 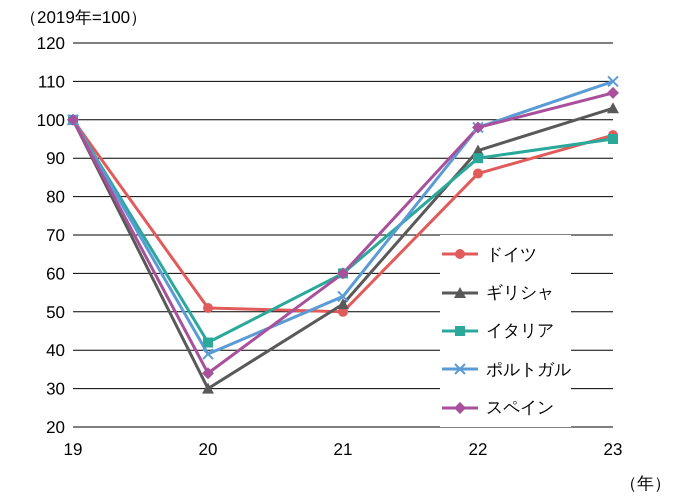 I want to click on legend-label: ギリシャ, so click(x=520, y=293).